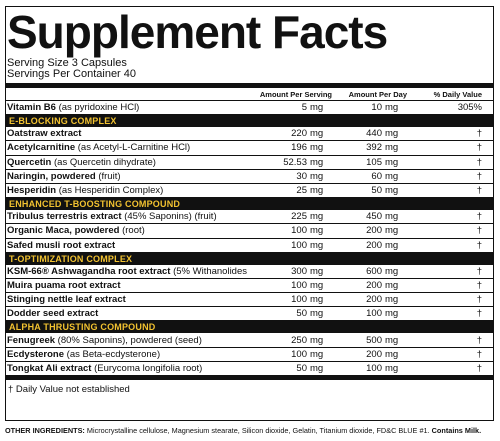 This screenshot has width=500, height=441. I want to click on ingredient-name: Fenugreek, so click(31, 340).